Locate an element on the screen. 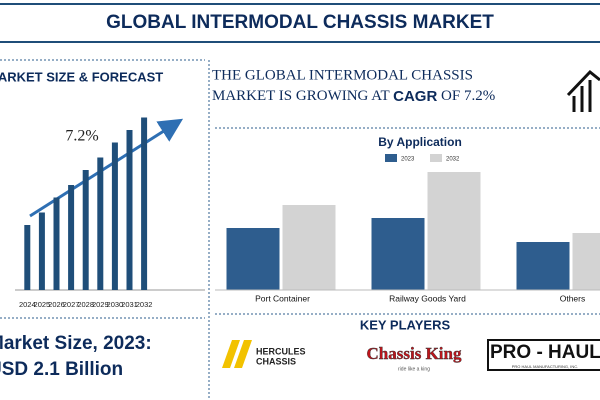  page-title: GLOBAL INTERMODAL CHASSIS MARKET is located at coordinates (300, 22).